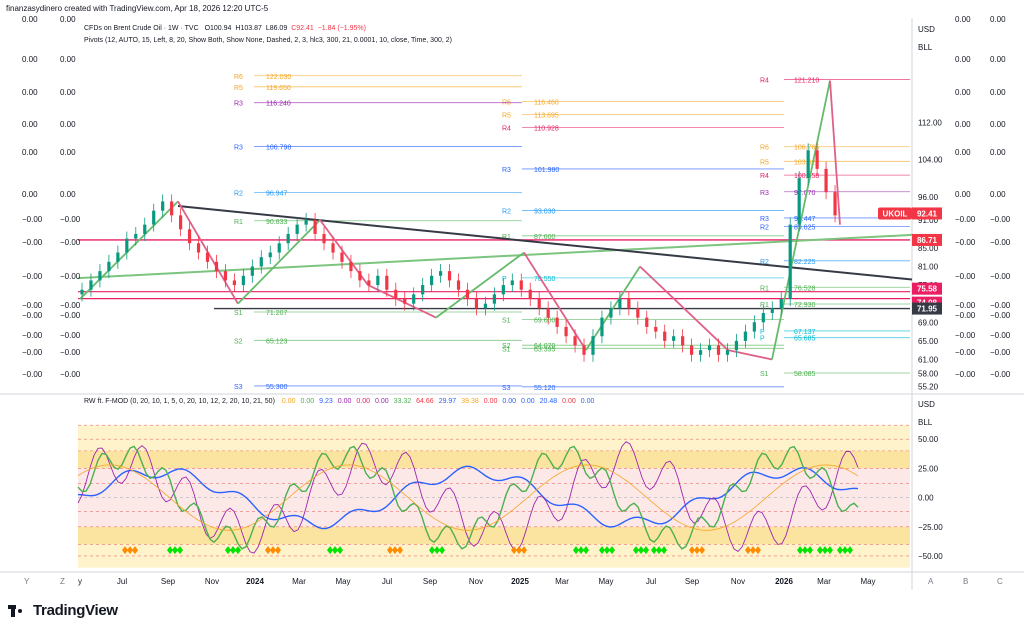 This screenshot has height=632, width=1024. What do you see at coordinates (122, 581) in the screenshot?
I see `time-axis-label: Jul` at bounding box center [122, 581].